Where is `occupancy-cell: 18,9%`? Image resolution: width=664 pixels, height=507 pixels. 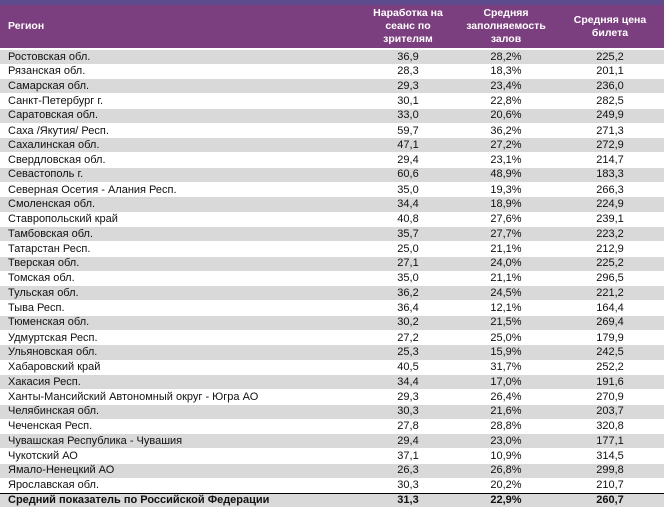 occupancy-cell: 18,9% is located at coordinates (506, 205).